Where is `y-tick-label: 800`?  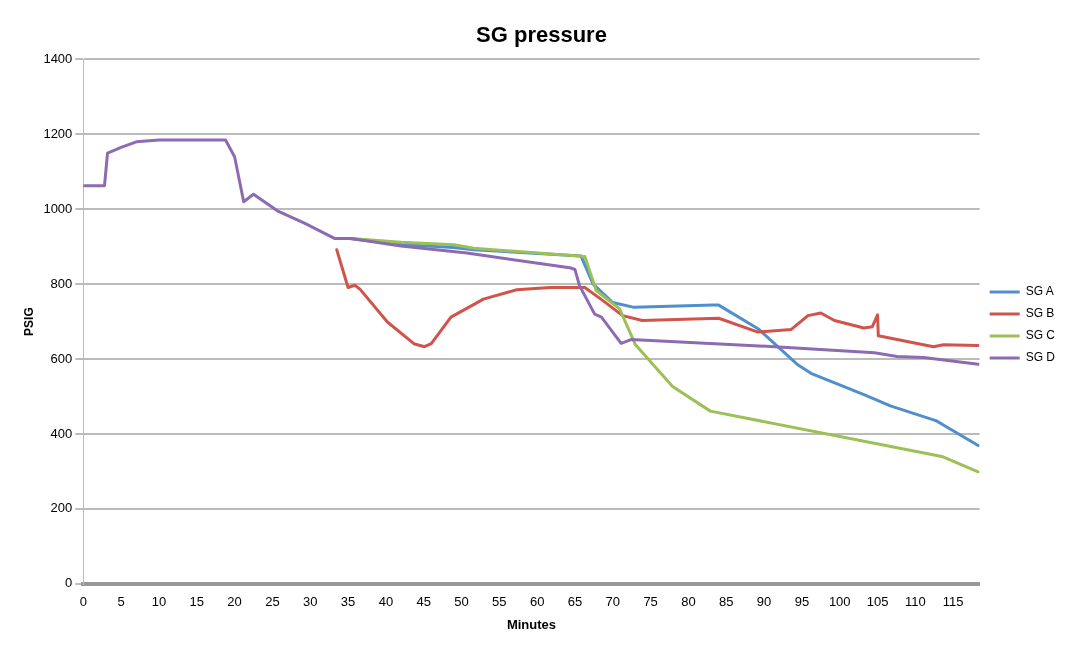
y-tick-label: 800 is located at coordinates (61, 283).